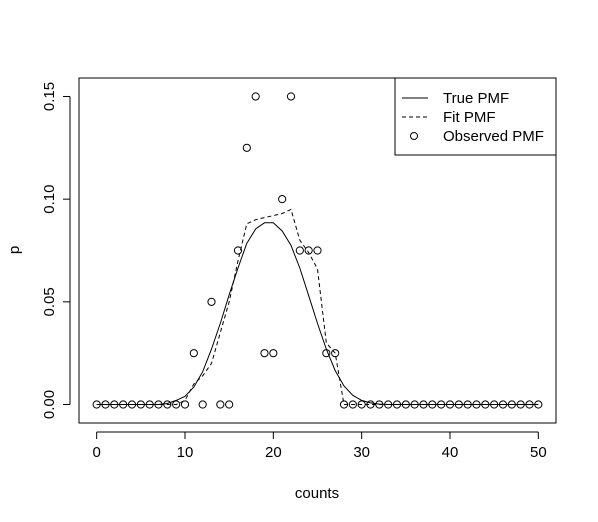 The height and width of the screenshot is (522, 598). What do you see at coordinates (49, 301) in the screenshot?
I see `y-tick-label: 0.05` at bounding box center [49, 301].